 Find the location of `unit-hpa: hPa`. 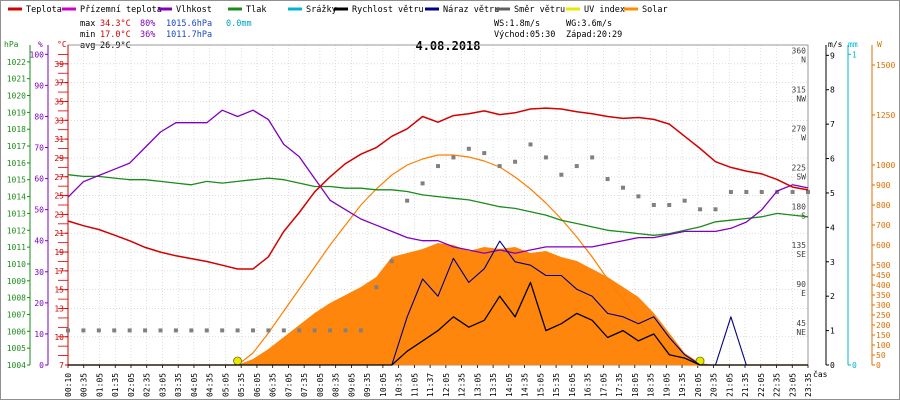

unit-hpa: hPa is located at coordinates (11, 44).